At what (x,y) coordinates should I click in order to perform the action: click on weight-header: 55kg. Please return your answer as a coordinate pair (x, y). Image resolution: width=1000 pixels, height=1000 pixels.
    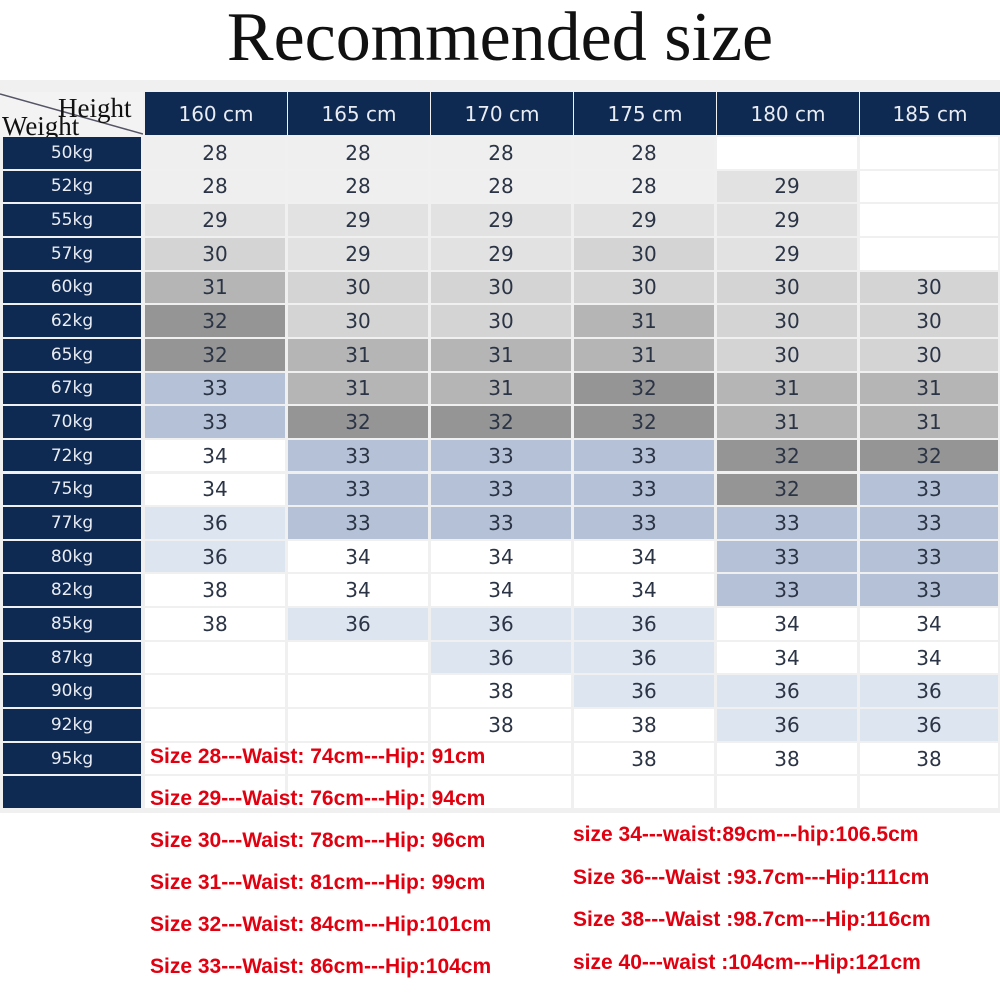
    Looking at the image, I should click on (72, 220).